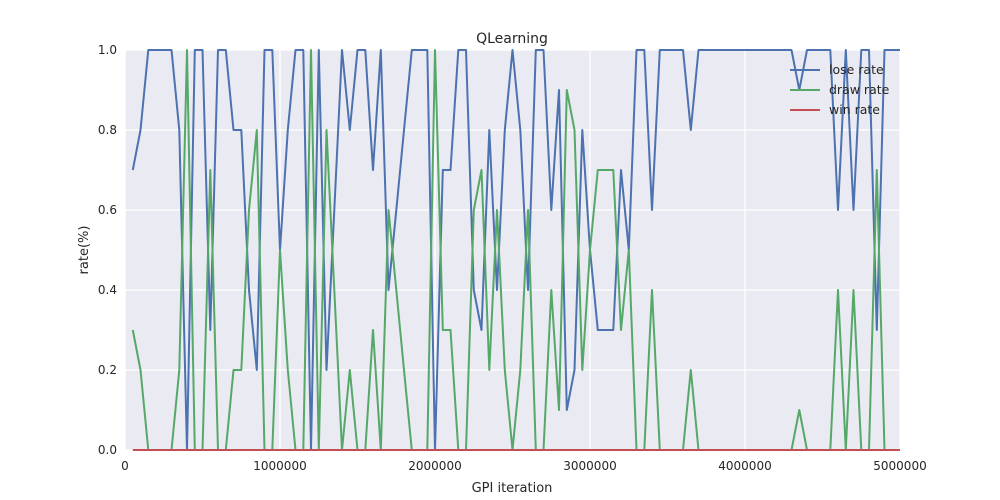 The image size is (1000, 500). I want to click on x-tick-label: 0, so click(125, 466).